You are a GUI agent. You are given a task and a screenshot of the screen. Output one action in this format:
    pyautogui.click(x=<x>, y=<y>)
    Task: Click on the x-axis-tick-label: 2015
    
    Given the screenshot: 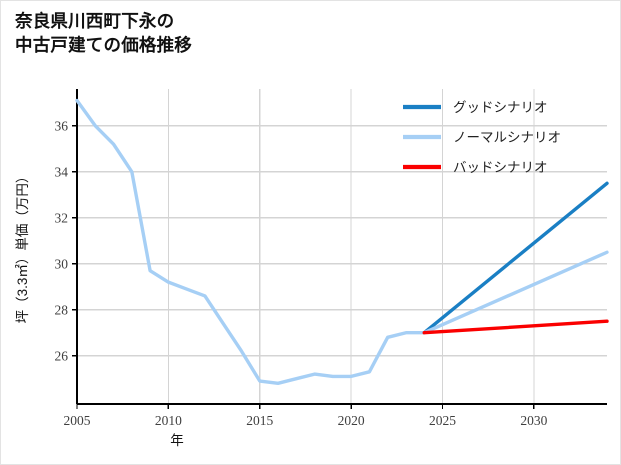 What is the action you would take?
    pyautogui.click(x=259, y=420)
    